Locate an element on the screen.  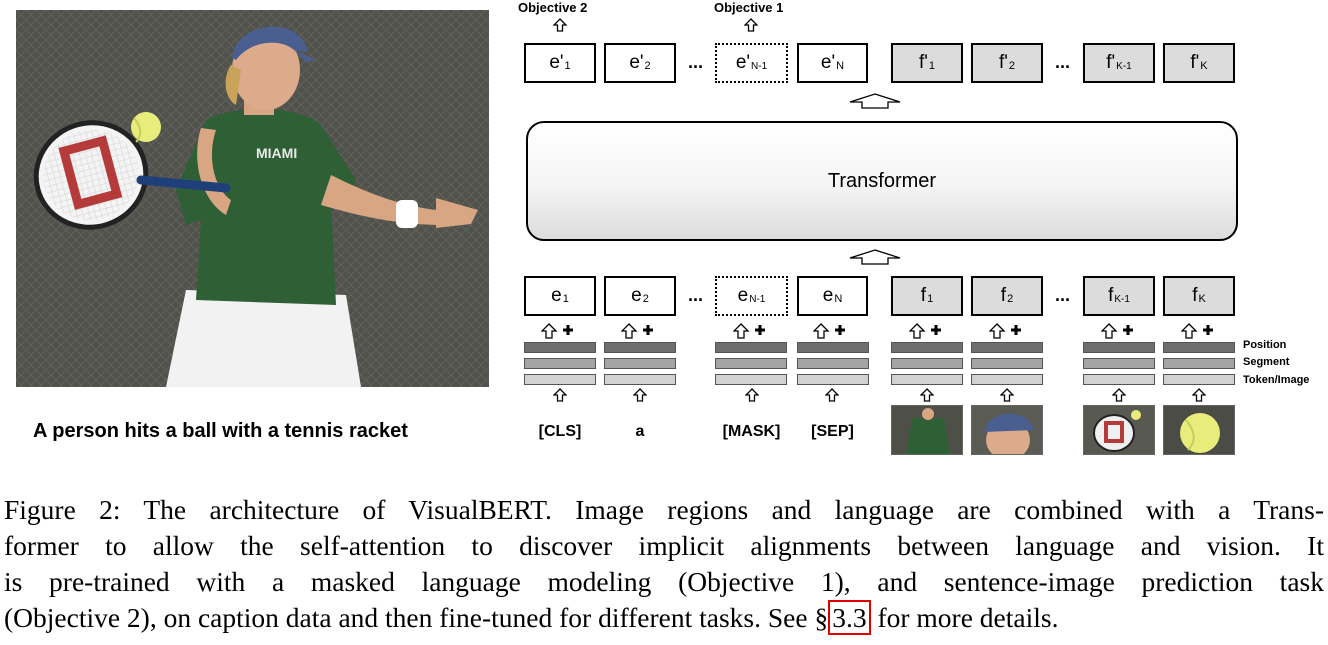
output-image-token: f' K-1 is located at coordinates (1119, 63).